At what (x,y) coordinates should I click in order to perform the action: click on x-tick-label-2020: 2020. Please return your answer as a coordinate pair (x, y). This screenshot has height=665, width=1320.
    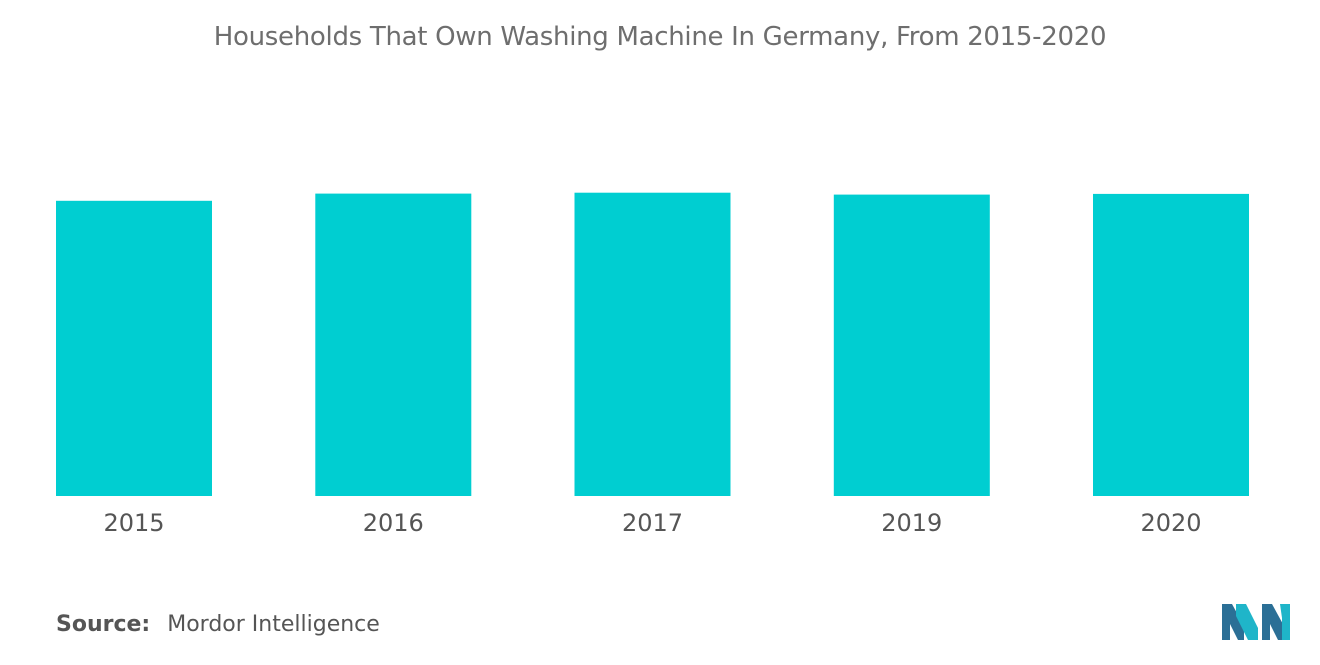
    Looking at the image, I should click on (1170, 523).